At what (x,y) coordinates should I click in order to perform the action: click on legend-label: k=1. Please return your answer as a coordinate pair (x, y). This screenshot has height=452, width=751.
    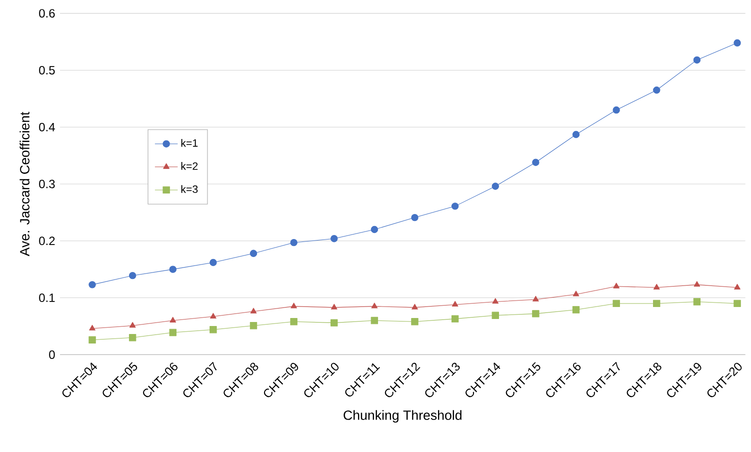
    Looking at the image, I should click on (189, 142).